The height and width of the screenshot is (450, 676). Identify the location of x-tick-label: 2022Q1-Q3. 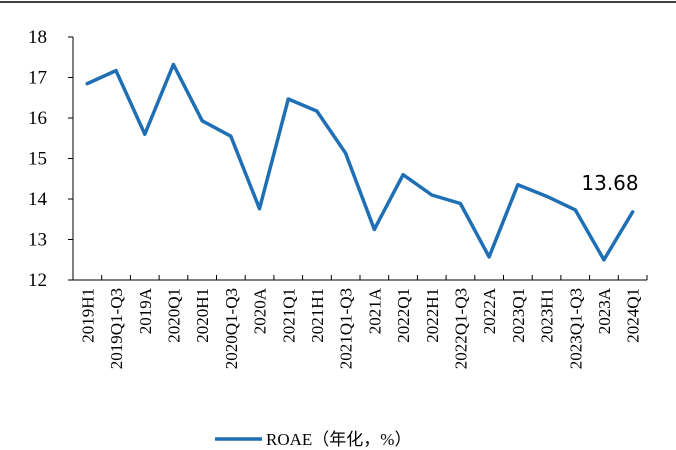
(460, 328).